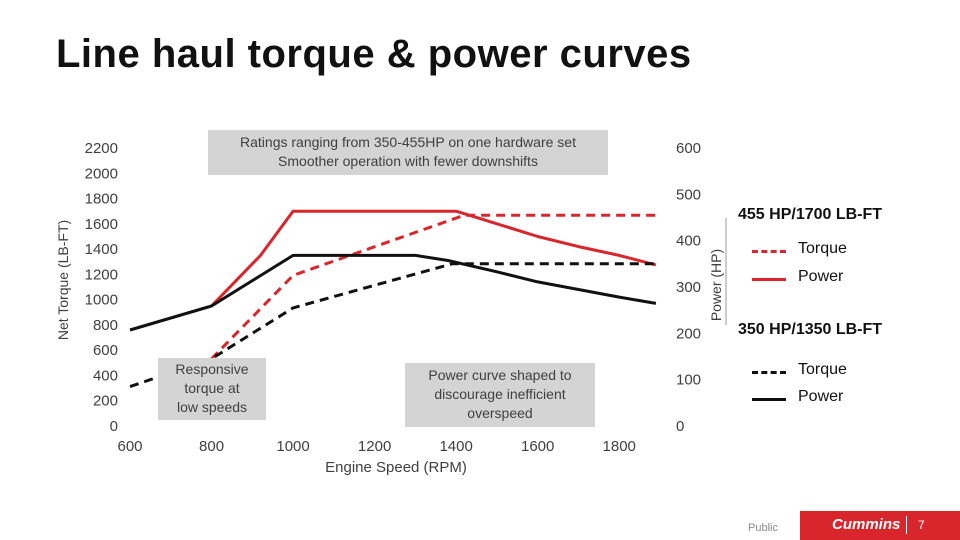  I want to click on callout-responsive-line-3: low speeds, so click(212, 407).